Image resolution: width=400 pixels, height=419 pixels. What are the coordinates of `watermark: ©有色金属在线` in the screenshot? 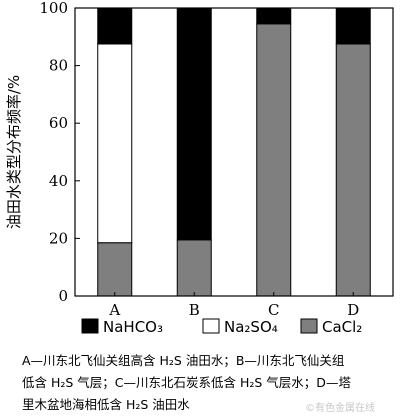 It's located at (340, 408).